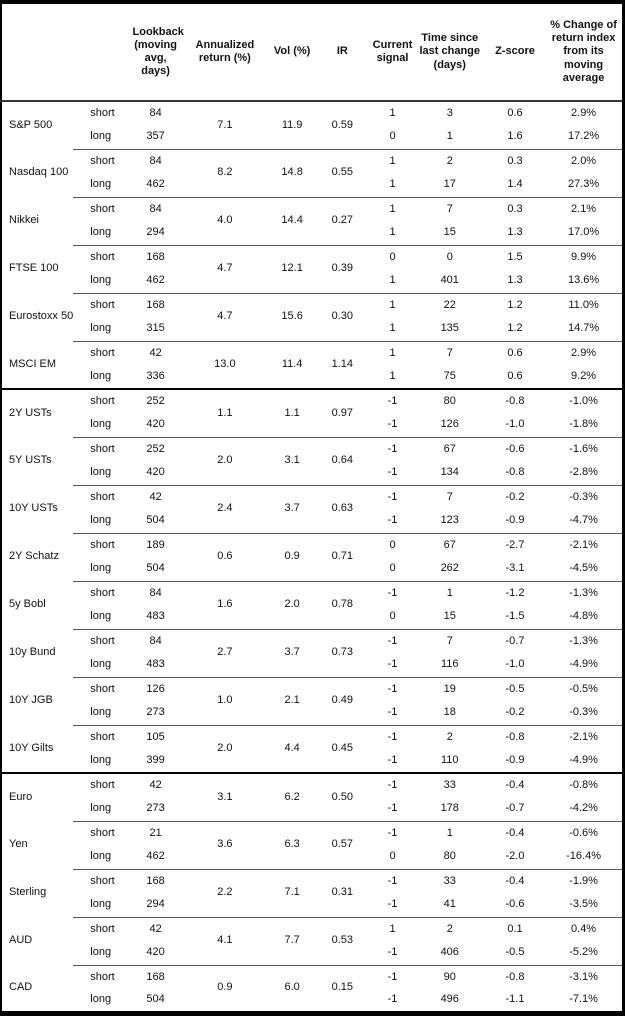 This screenshot has height=1016, width=625. Describe the element at coordinates (342, 653) in the screenshot. I see `cell-ir: 0.73` at that location.